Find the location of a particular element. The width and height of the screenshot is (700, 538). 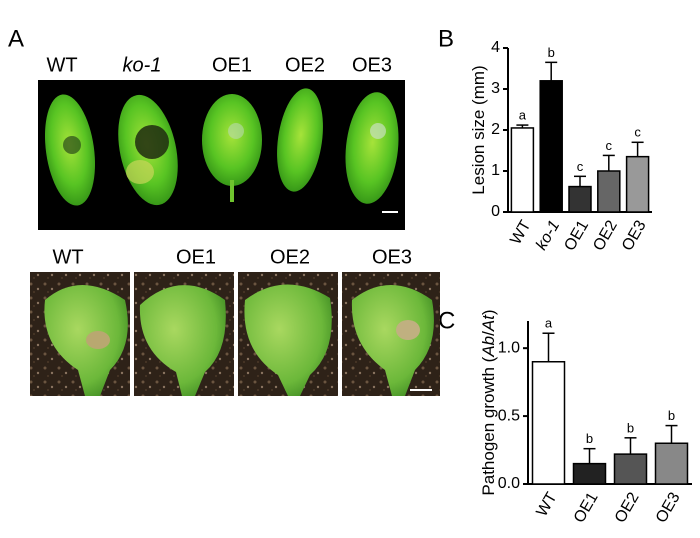

y-tick-label: 3 is located at coordinates (495, 88).